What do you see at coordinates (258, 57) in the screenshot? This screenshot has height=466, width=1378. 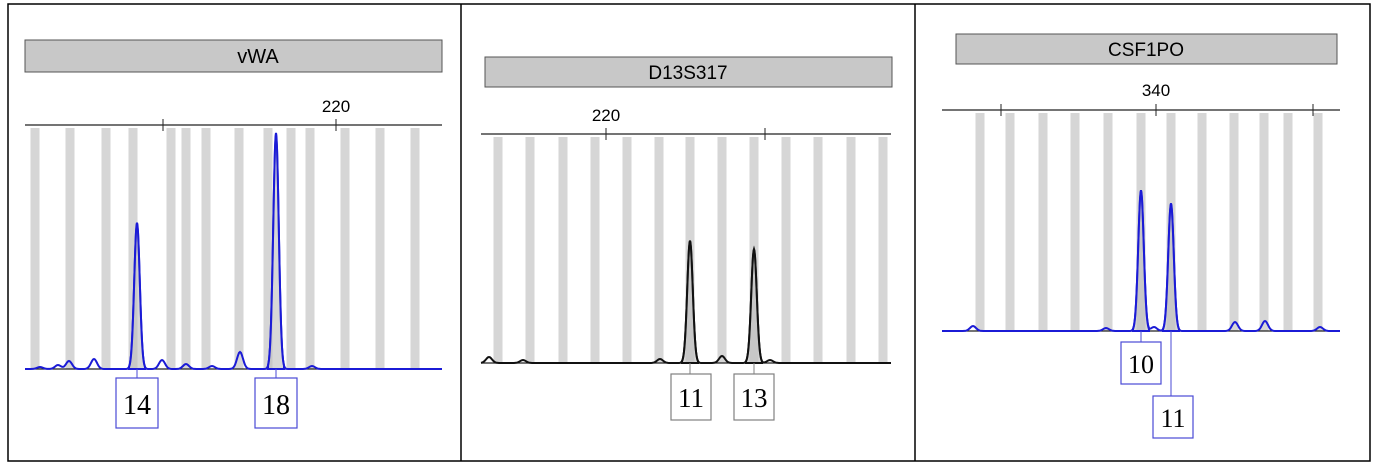 I see `panel-vwa-title: vWA` at bounding box center [258, 57].